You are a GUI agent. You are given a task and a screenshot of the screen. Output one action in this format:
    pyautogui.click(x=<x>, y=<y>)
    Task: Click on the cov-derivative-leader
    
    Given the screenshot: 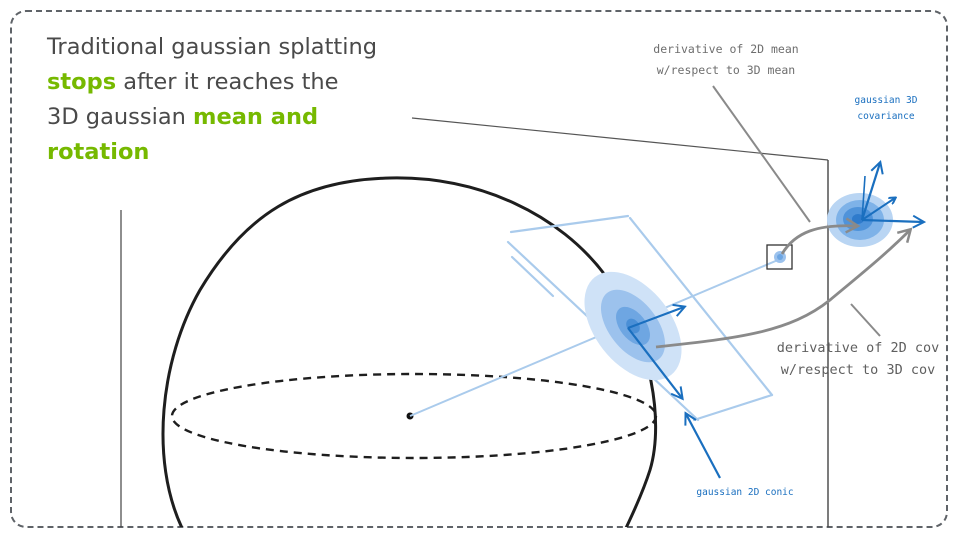 What is the action you would take?
    pyautogui.click(x=865, y=320)
    